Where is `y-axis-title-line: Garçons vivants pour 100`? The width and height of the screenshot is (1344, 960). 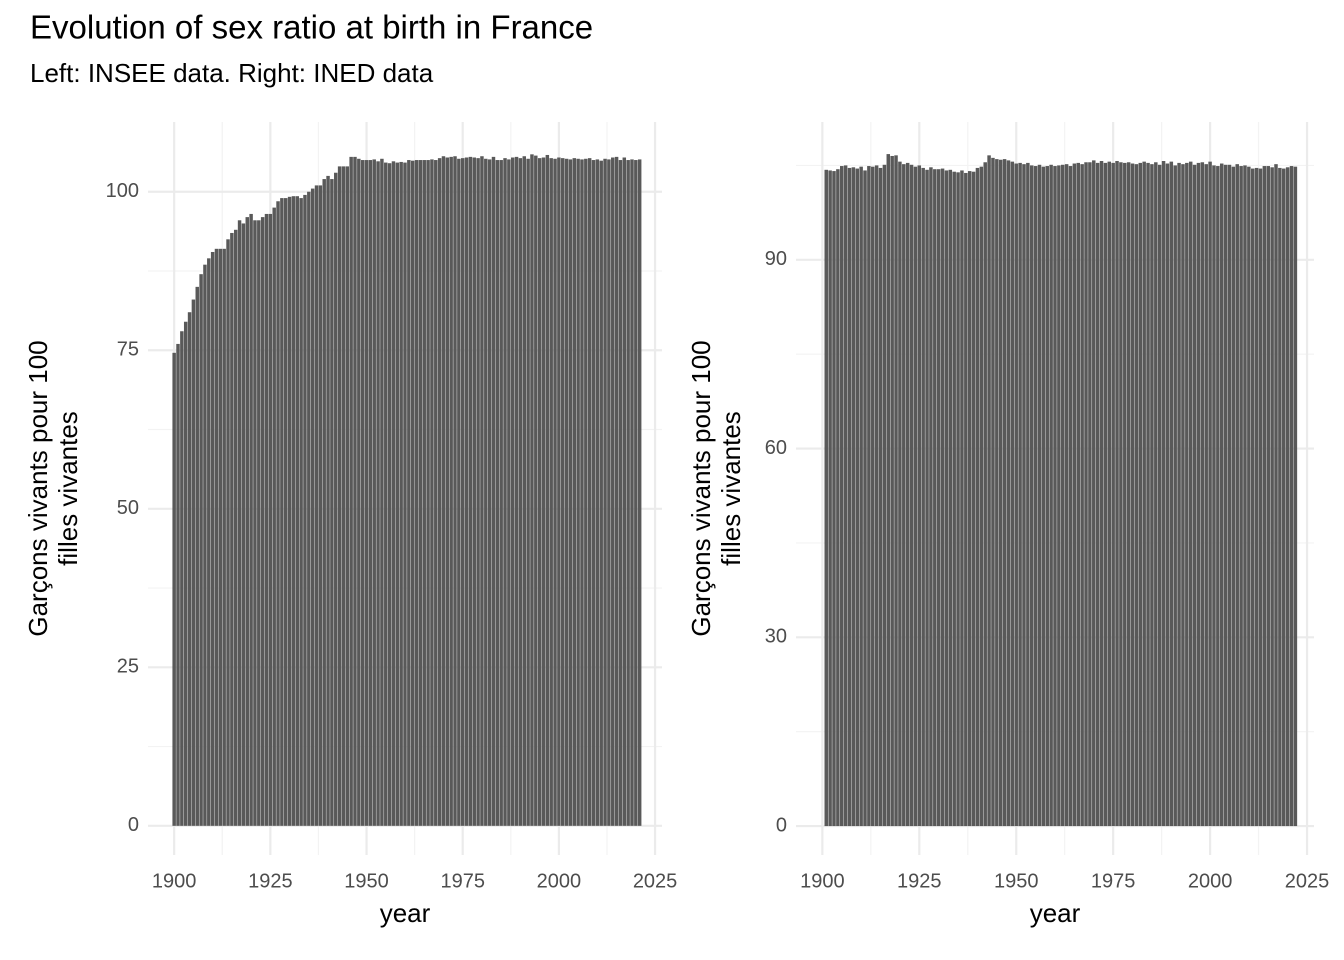
y-axis-title-line: Garçons vivants pour 100 is located at coordinates (38, 488).